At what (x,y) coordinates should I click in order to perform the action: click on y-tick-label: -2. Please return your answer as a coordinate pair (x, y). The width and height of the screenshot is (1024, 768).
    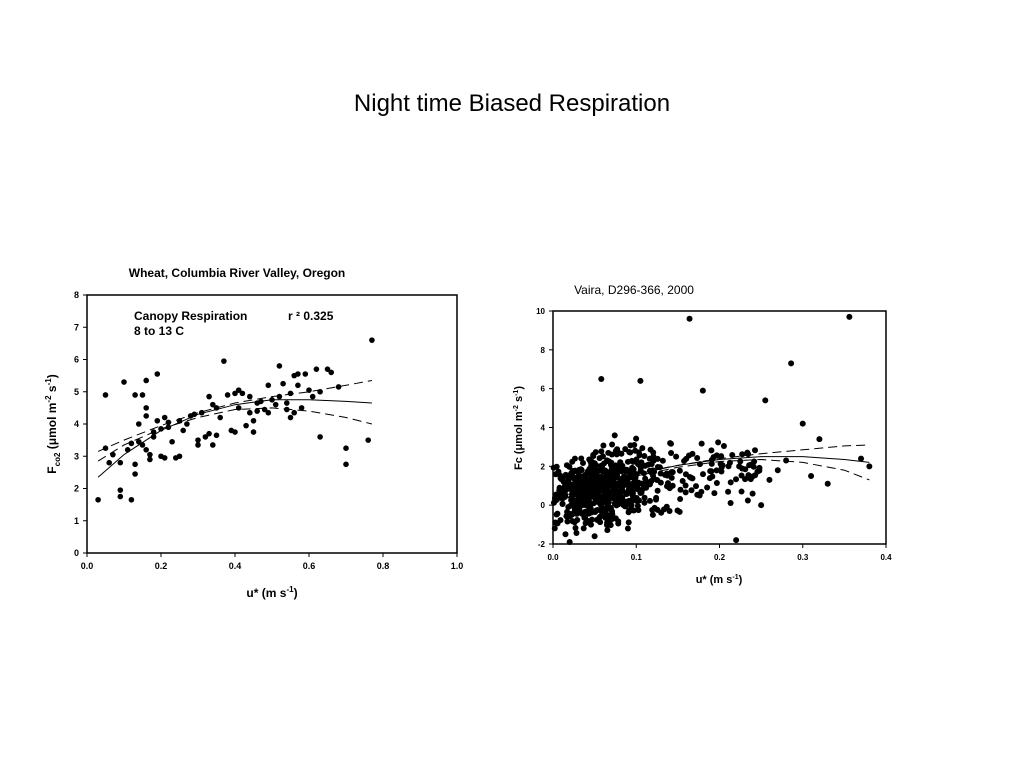
    Looking at the image, I should click on (542, 544).